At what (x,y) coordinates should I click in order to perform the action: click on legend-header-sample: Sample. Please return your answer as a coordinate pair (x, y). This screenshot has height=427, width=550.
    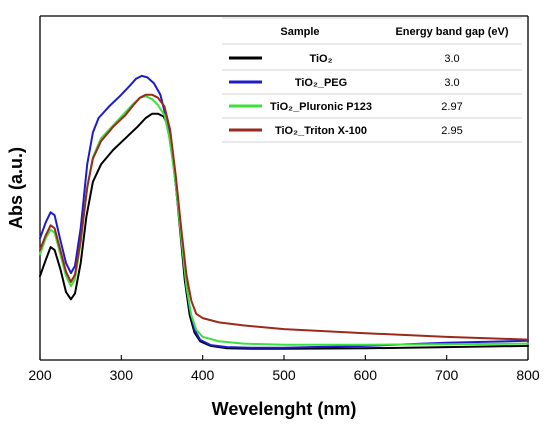
    Looking at the image, I should click on (299, 32).